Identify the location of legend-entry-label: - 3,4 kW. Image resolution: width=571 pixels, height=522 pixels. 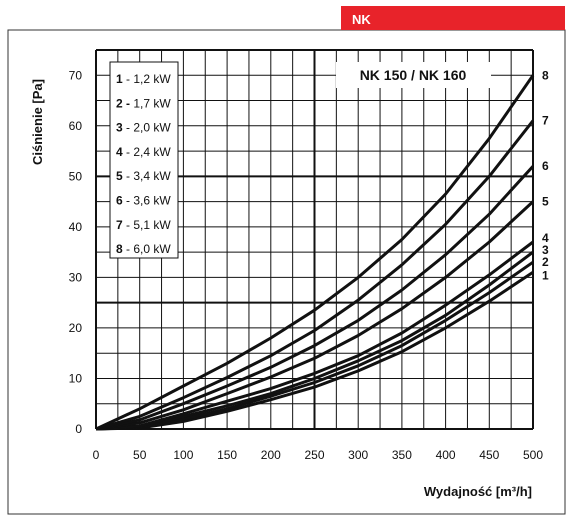
(147, 176).